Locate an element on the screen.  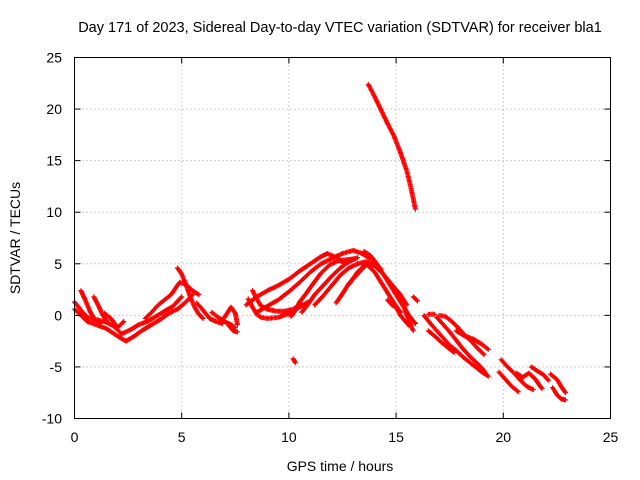
x-tick-label: 5 is located at coordinates (182, 437).